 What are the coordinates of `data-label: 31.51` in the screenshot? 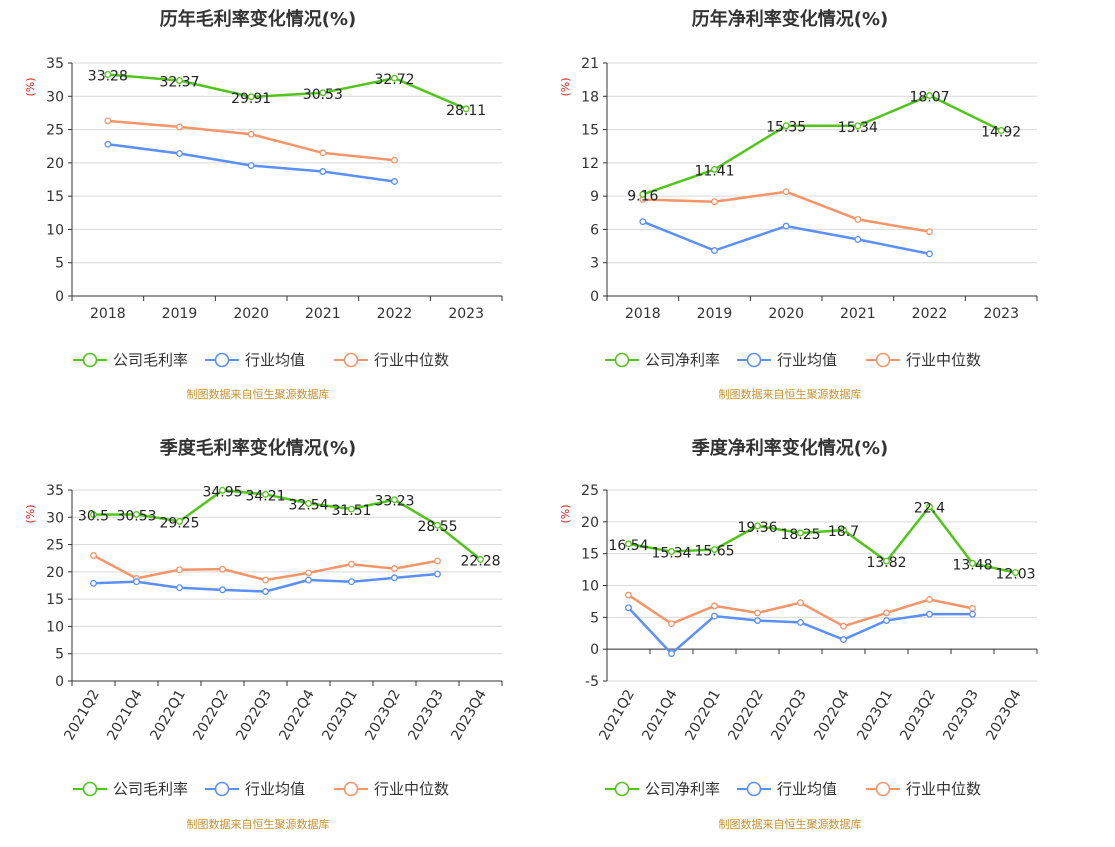 It's located at (351, 511).